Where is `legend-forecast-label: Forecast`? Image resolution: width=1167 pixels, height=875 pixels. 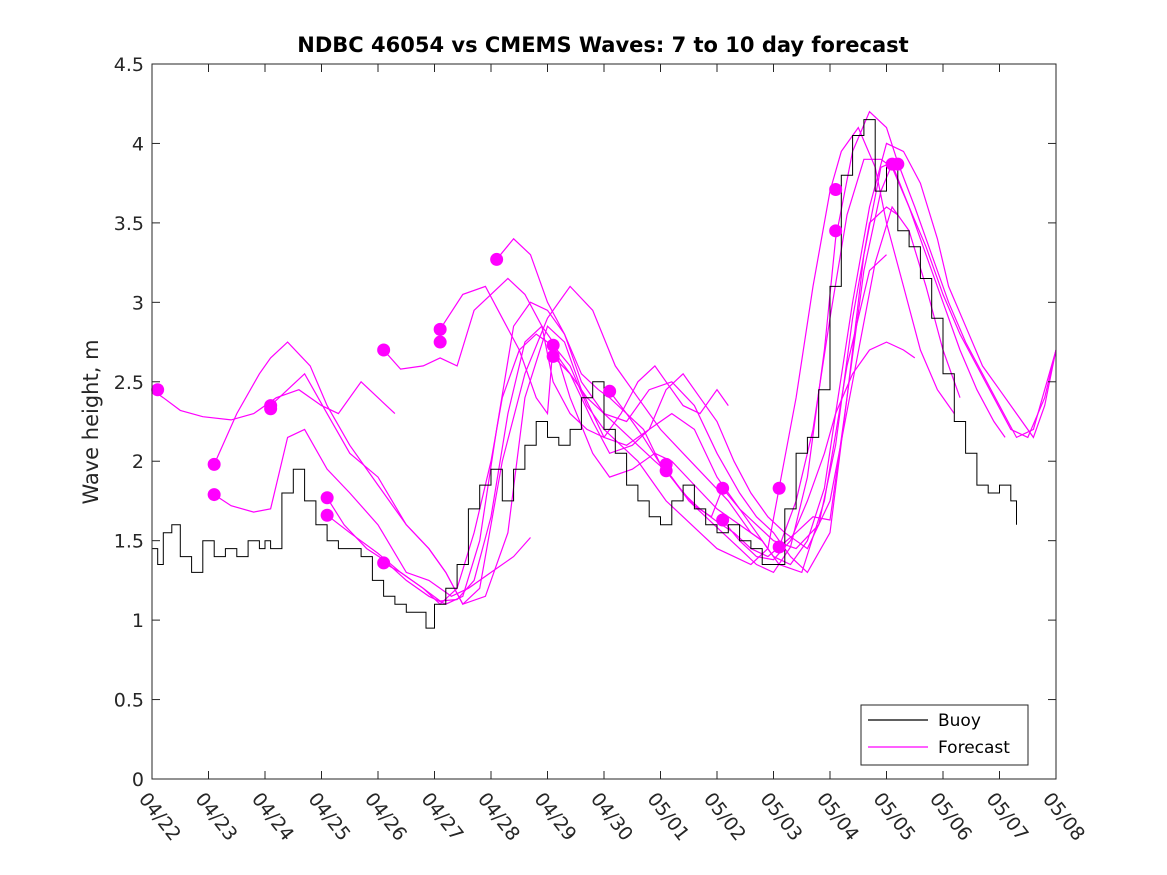 legend-forecast-label: Forecast is located at coordinates (974, 748).